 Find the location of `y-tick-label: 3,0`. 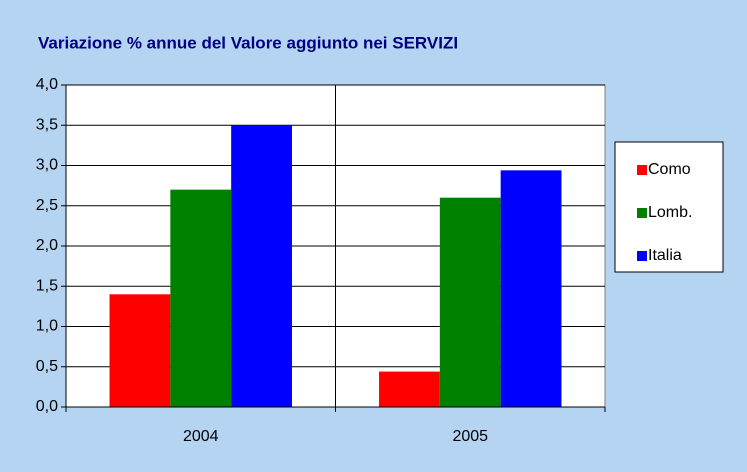

y-tick-label: 3,0 is located at coordinates (47, 165).